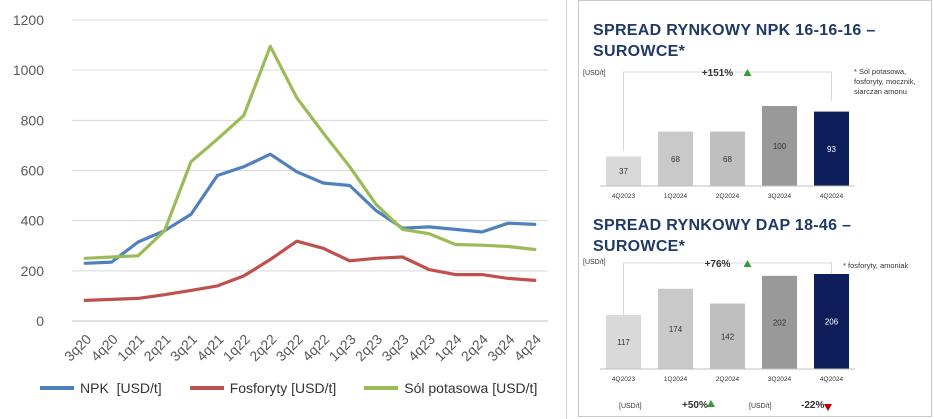  Describe the element at coordinates (33, 171) in the screenshot. I see `y-tick-label: 600` at that location.